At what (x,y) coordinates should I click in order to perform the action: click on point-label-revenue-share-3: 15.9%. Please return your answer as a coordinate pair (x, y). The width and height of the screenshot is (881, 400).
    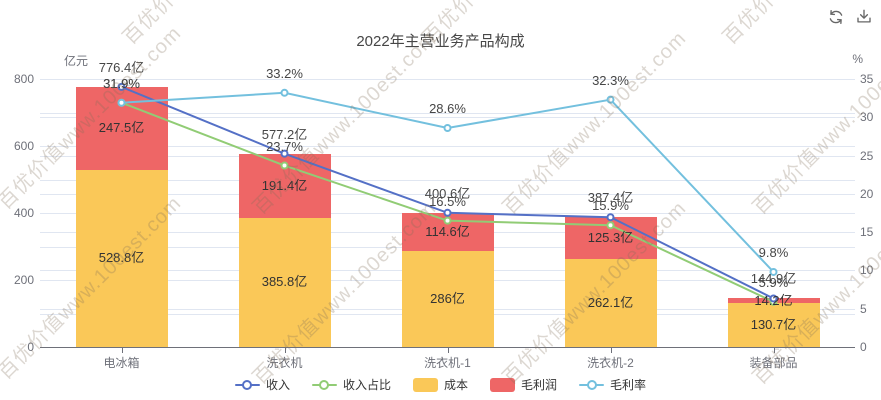
    Looking at the image, I should click on (610, 206).